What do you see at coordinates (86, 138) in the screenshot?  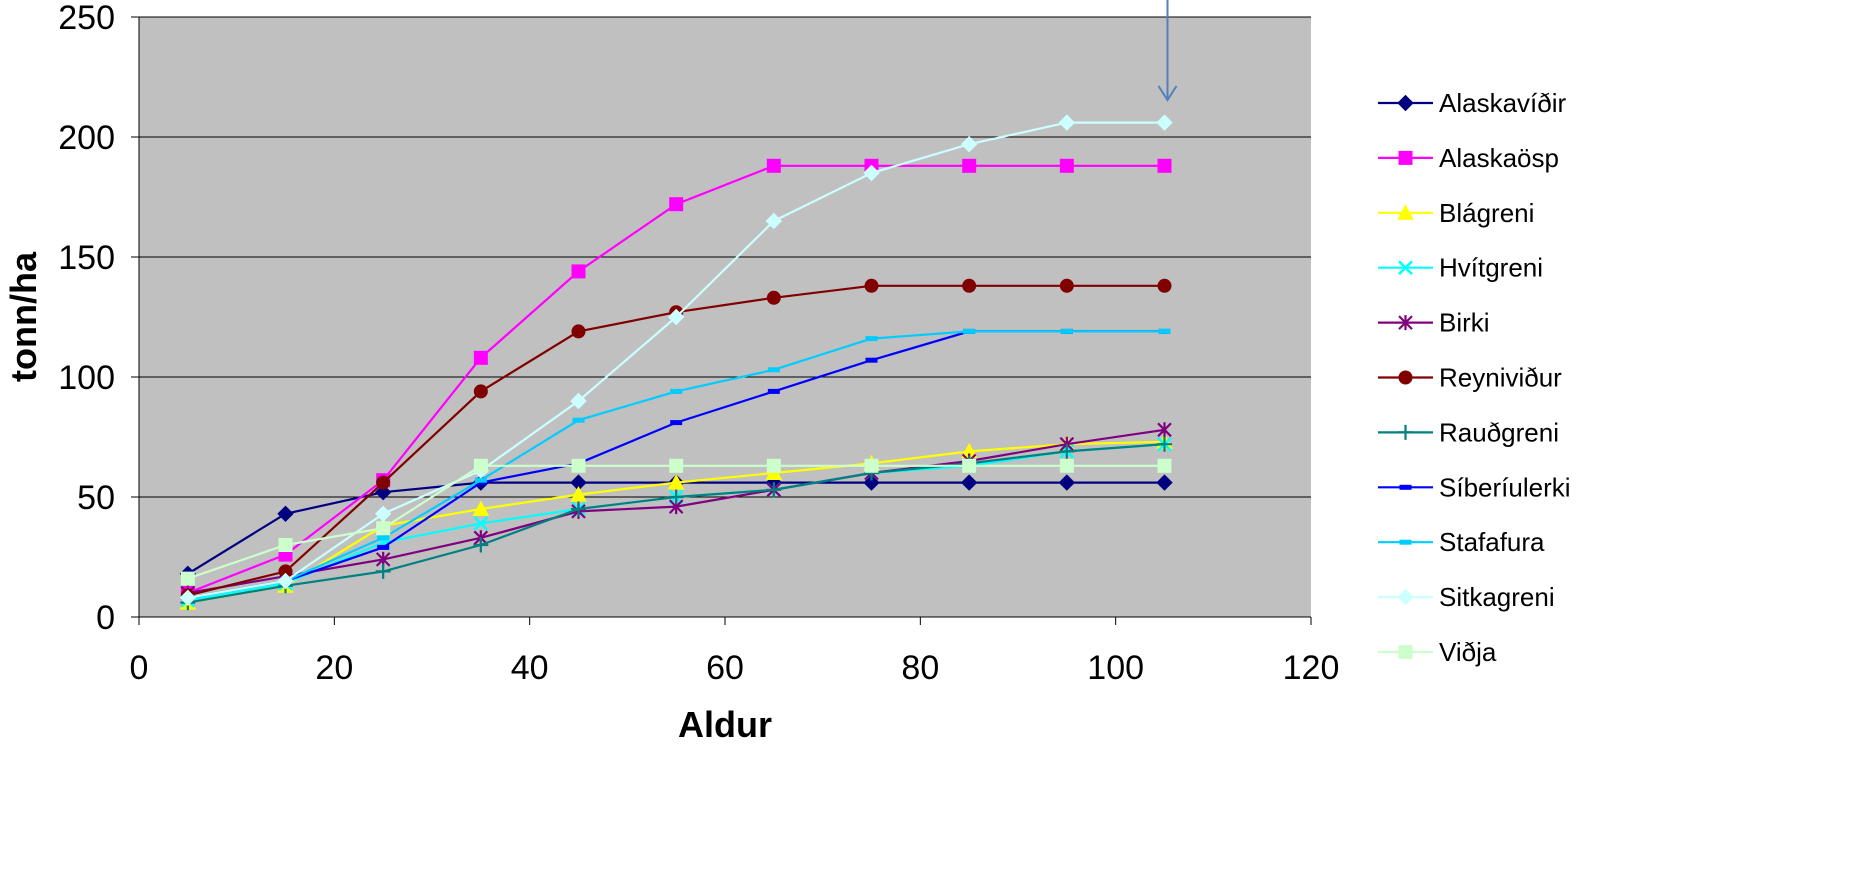 I see `y-tick-label: 200` at bounding box center [86, 138].